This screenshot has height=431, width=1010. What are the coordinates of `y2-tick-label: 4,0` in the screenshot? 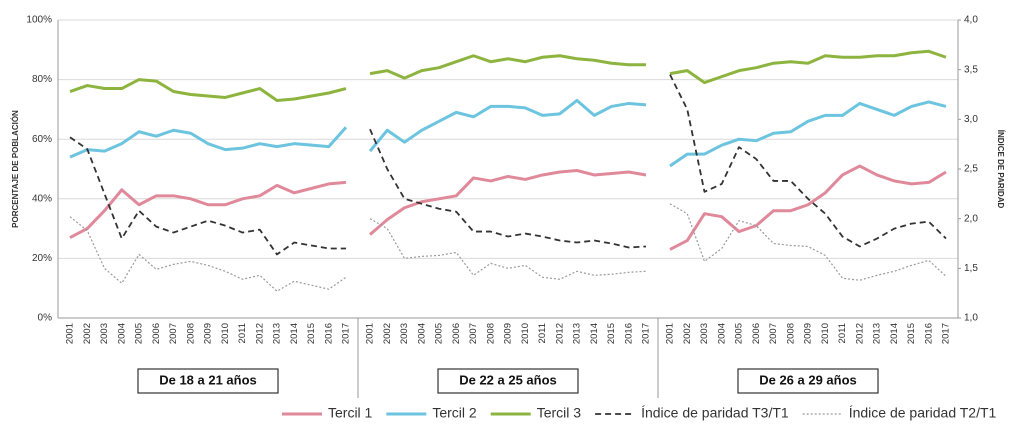 It's located at (971, 20).